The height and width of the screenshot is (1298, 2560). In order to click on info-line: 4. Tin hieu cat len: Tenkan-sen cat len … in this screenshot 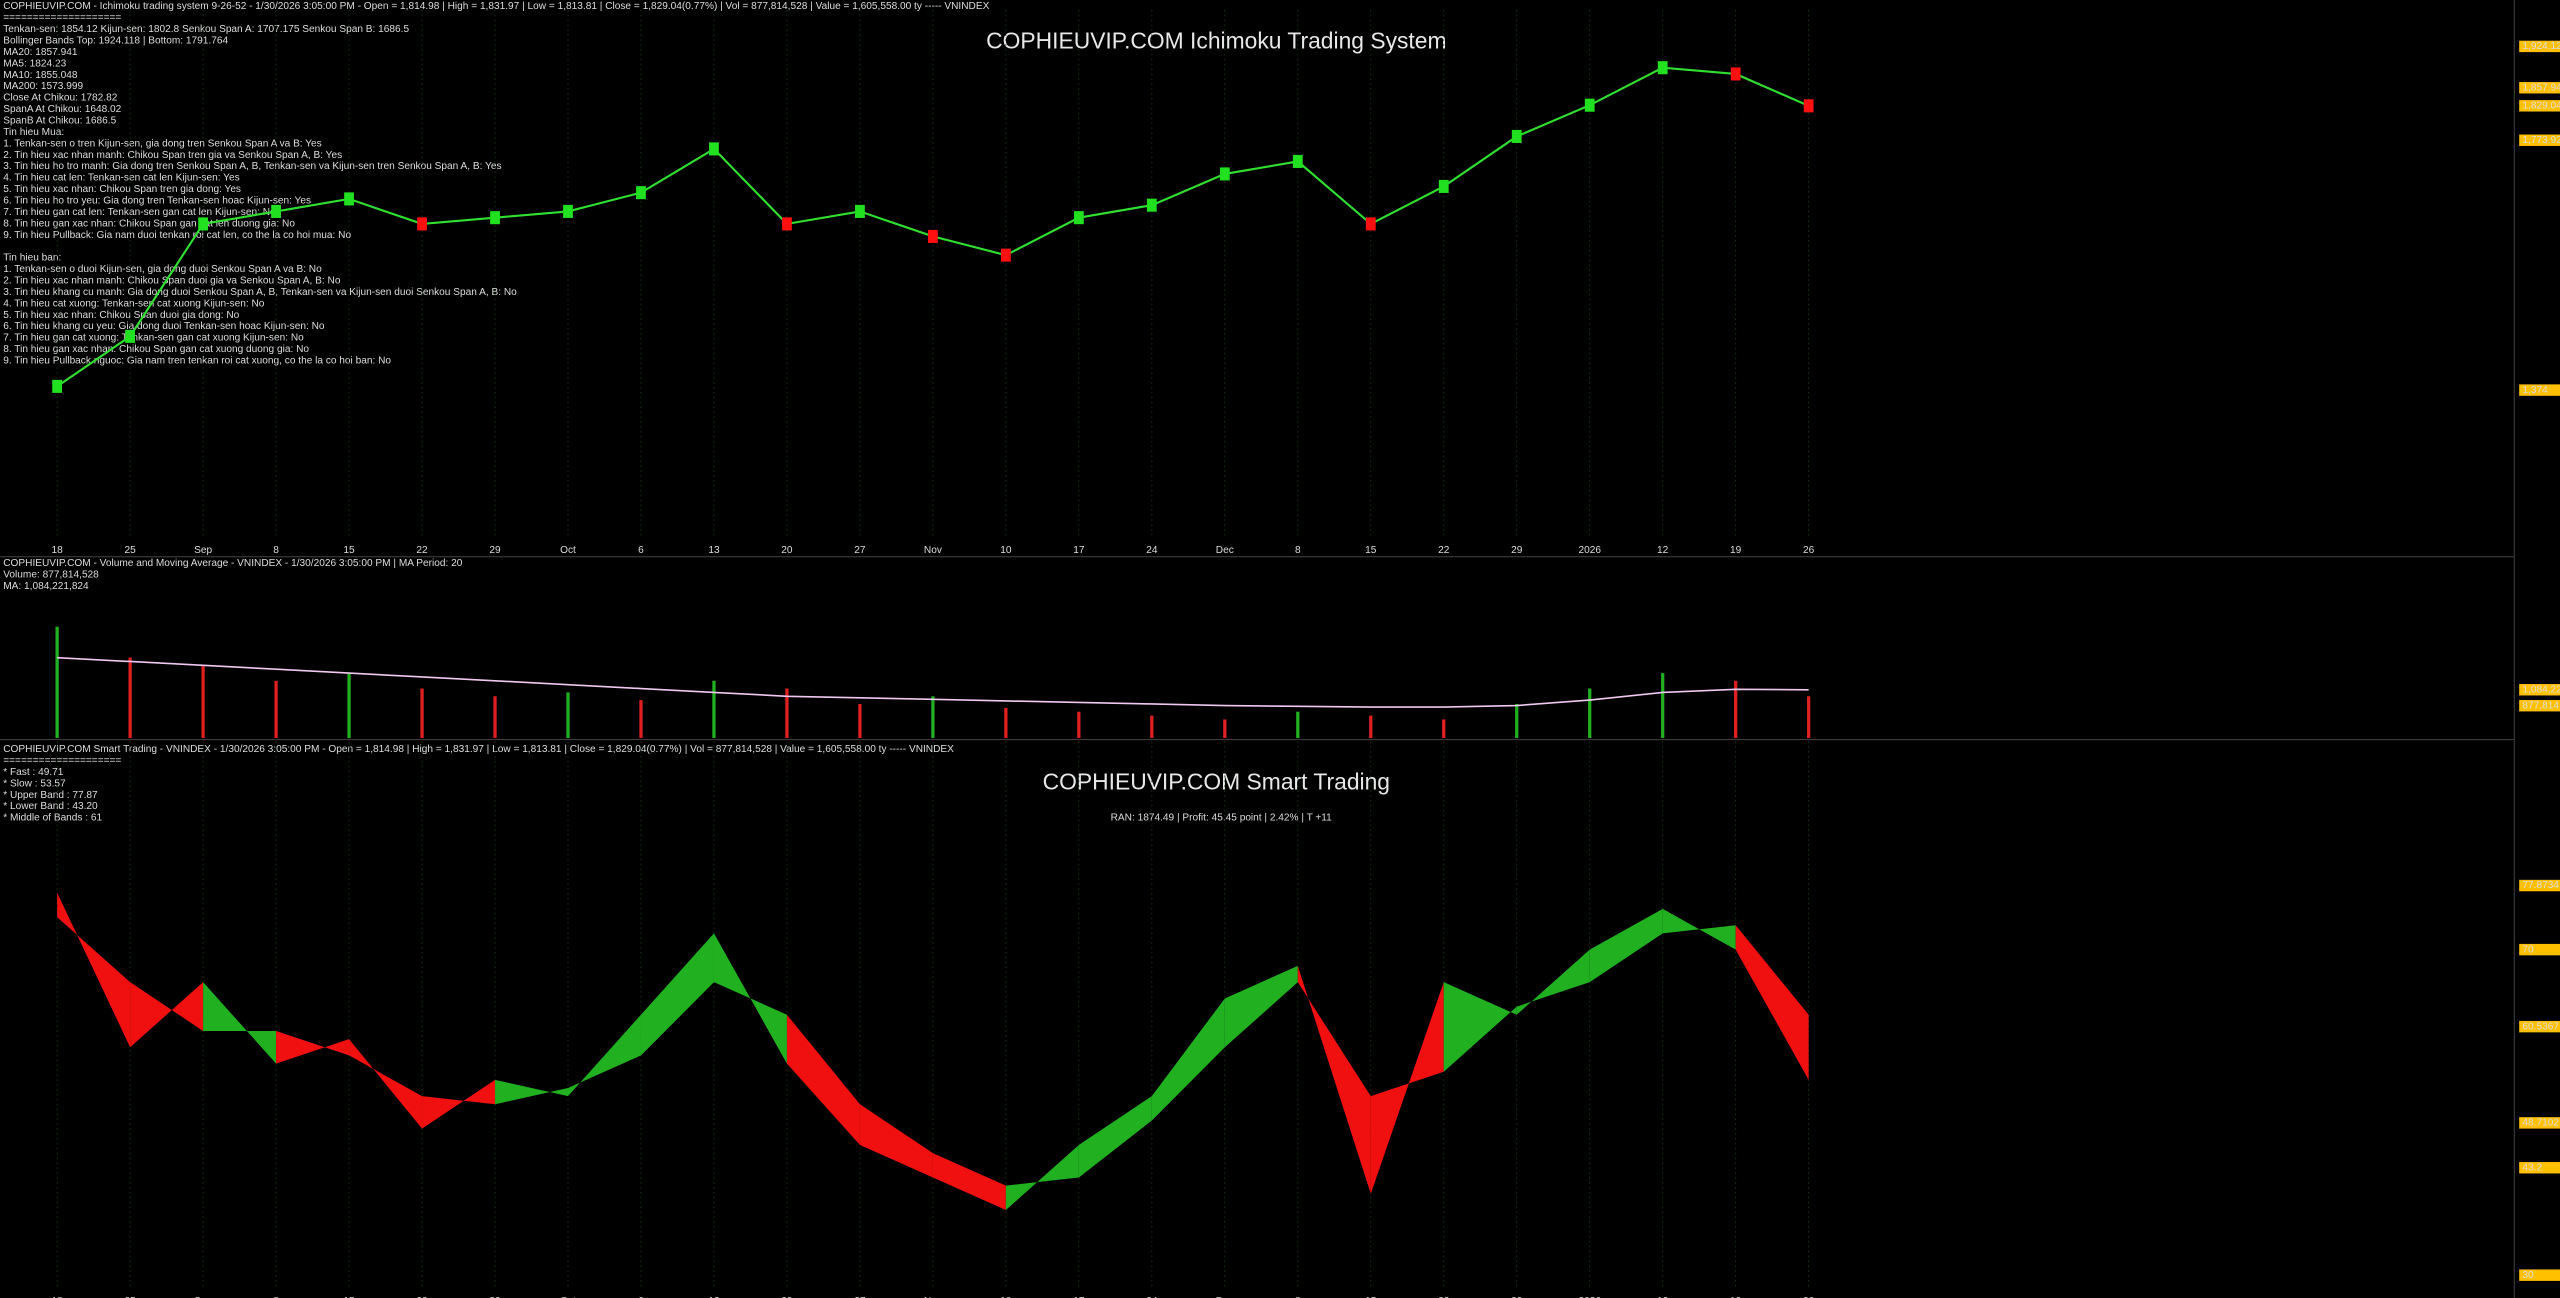, I will do `click(121, 178)`.